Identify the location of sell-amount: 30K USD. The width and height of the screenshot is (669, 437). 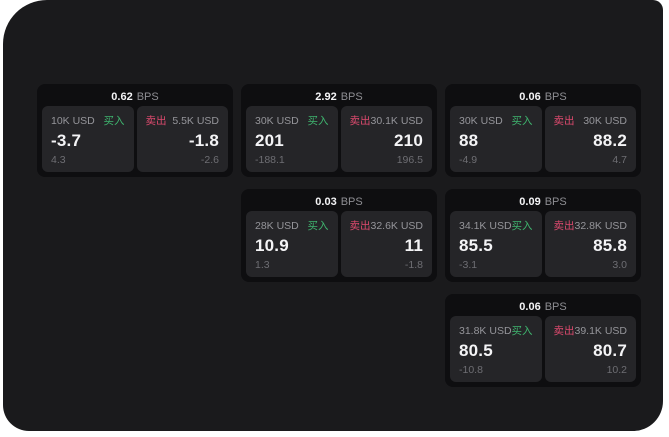
(605, 121).